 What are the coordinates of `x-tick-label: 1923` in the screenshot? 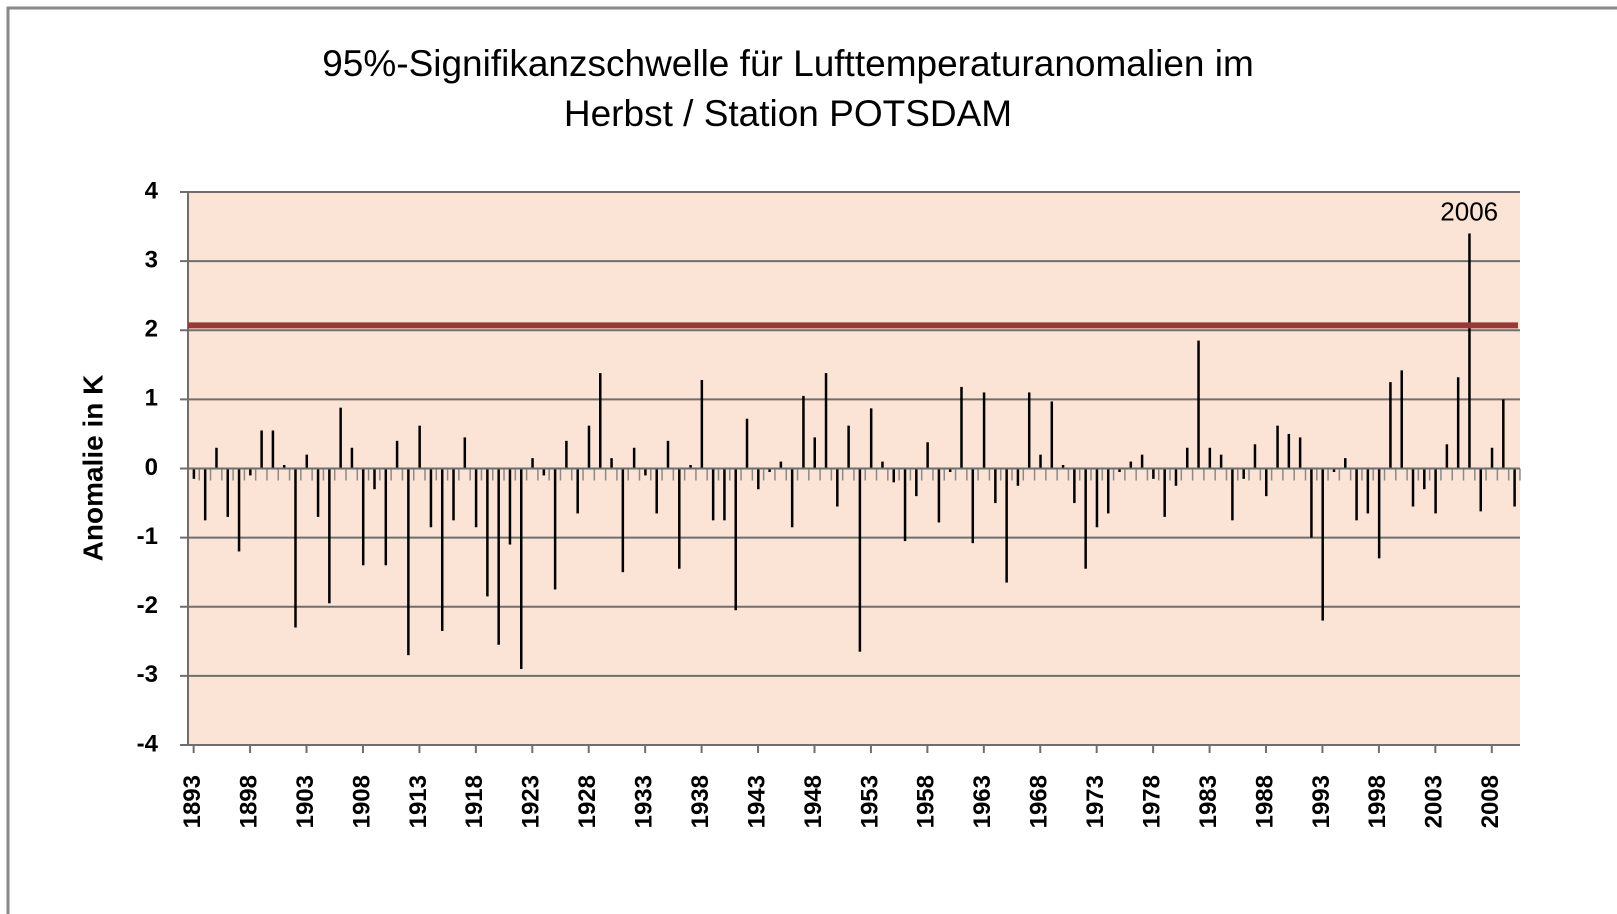 It's located at (531, 801).